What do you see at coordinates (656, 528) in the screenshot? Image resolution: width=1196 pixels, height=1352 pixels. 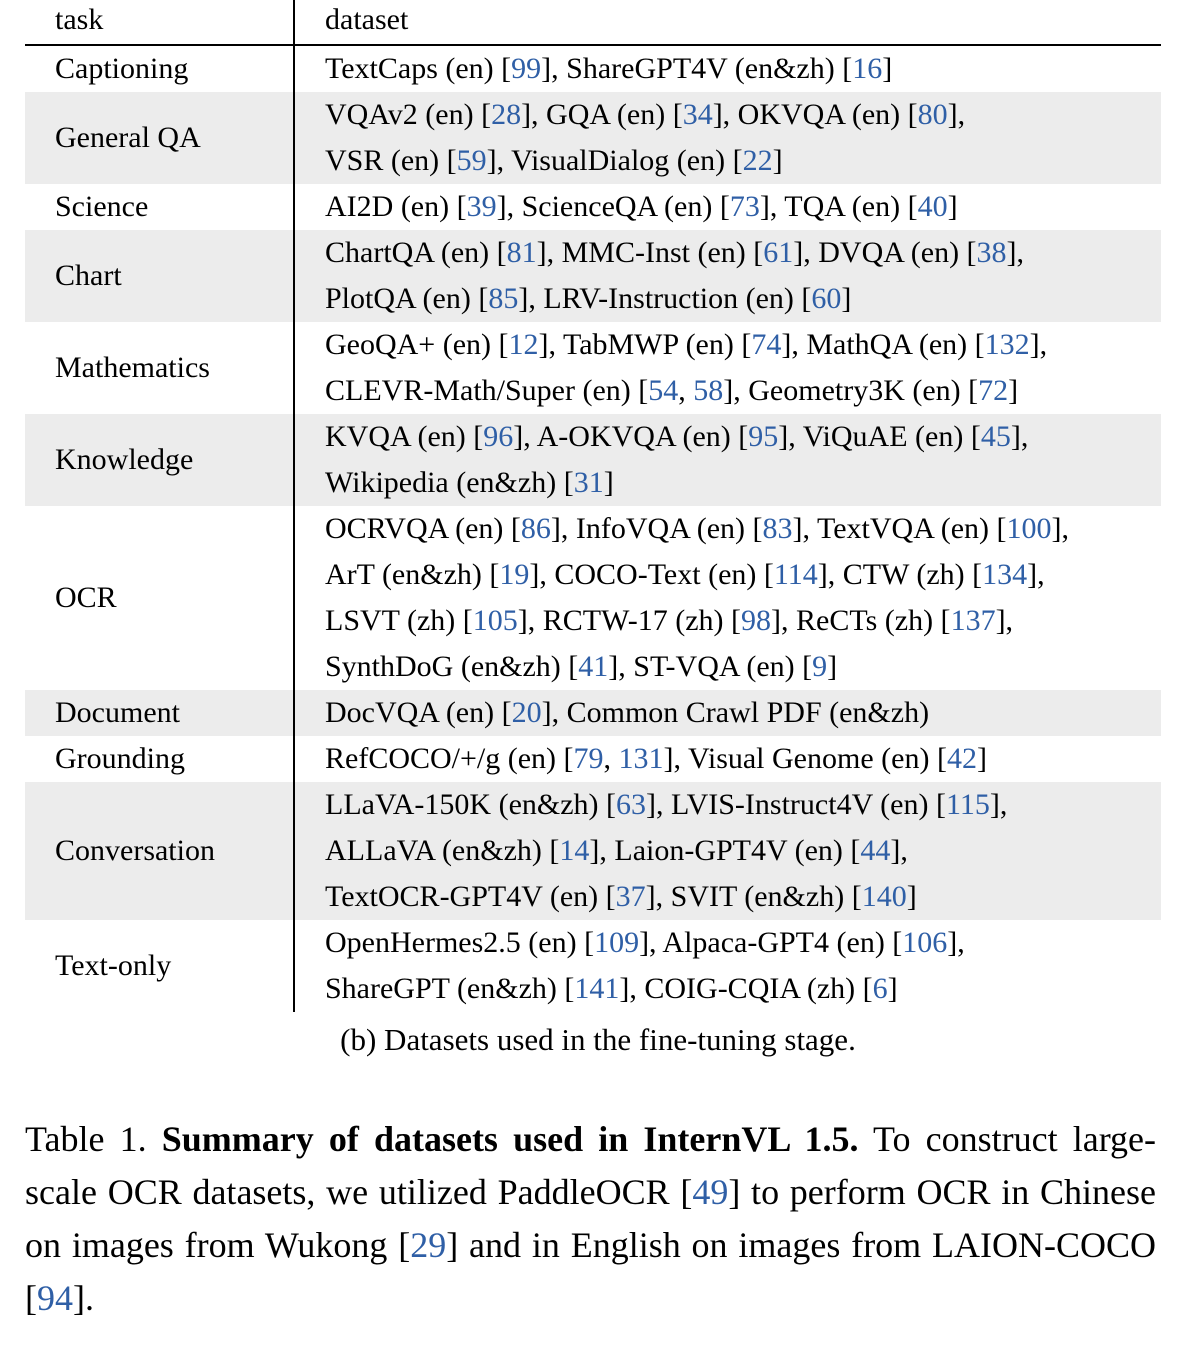 I see `text-segment: ], InfoVQA (en) [` at bounding box center [656, 528].